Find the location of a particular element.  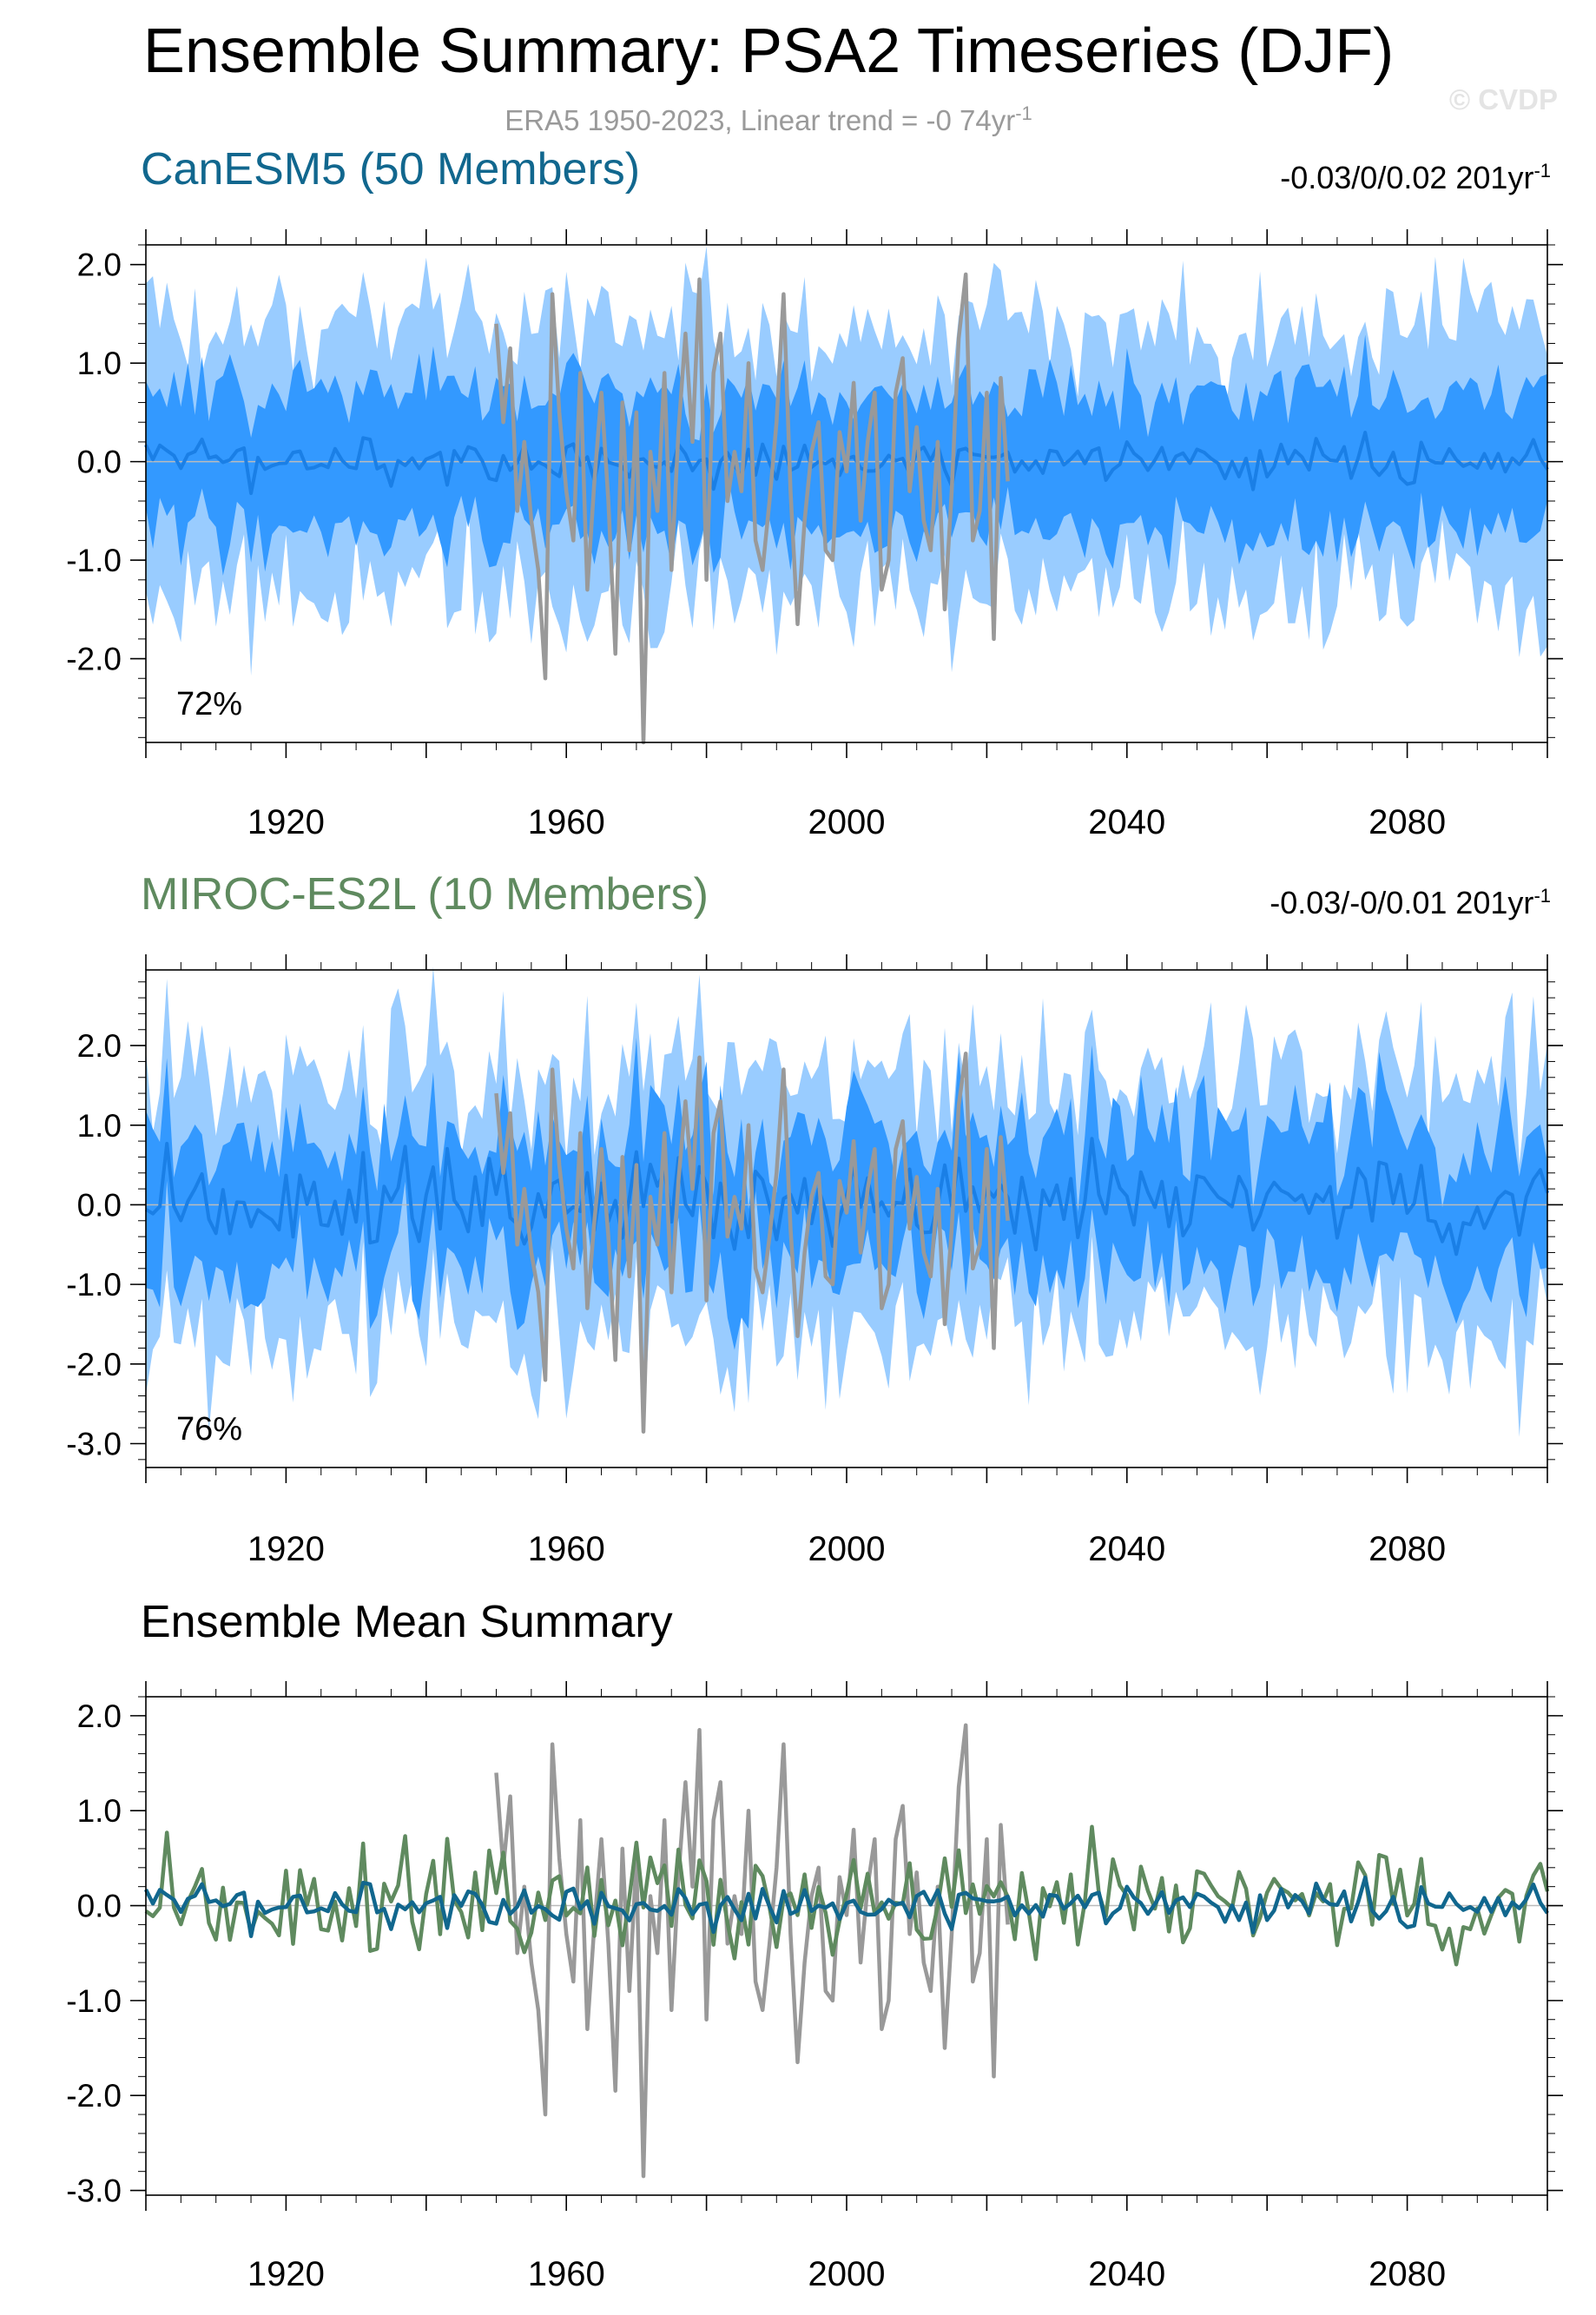

canesm5-ensemble-mean-line is located at coordinates (846, 1906).